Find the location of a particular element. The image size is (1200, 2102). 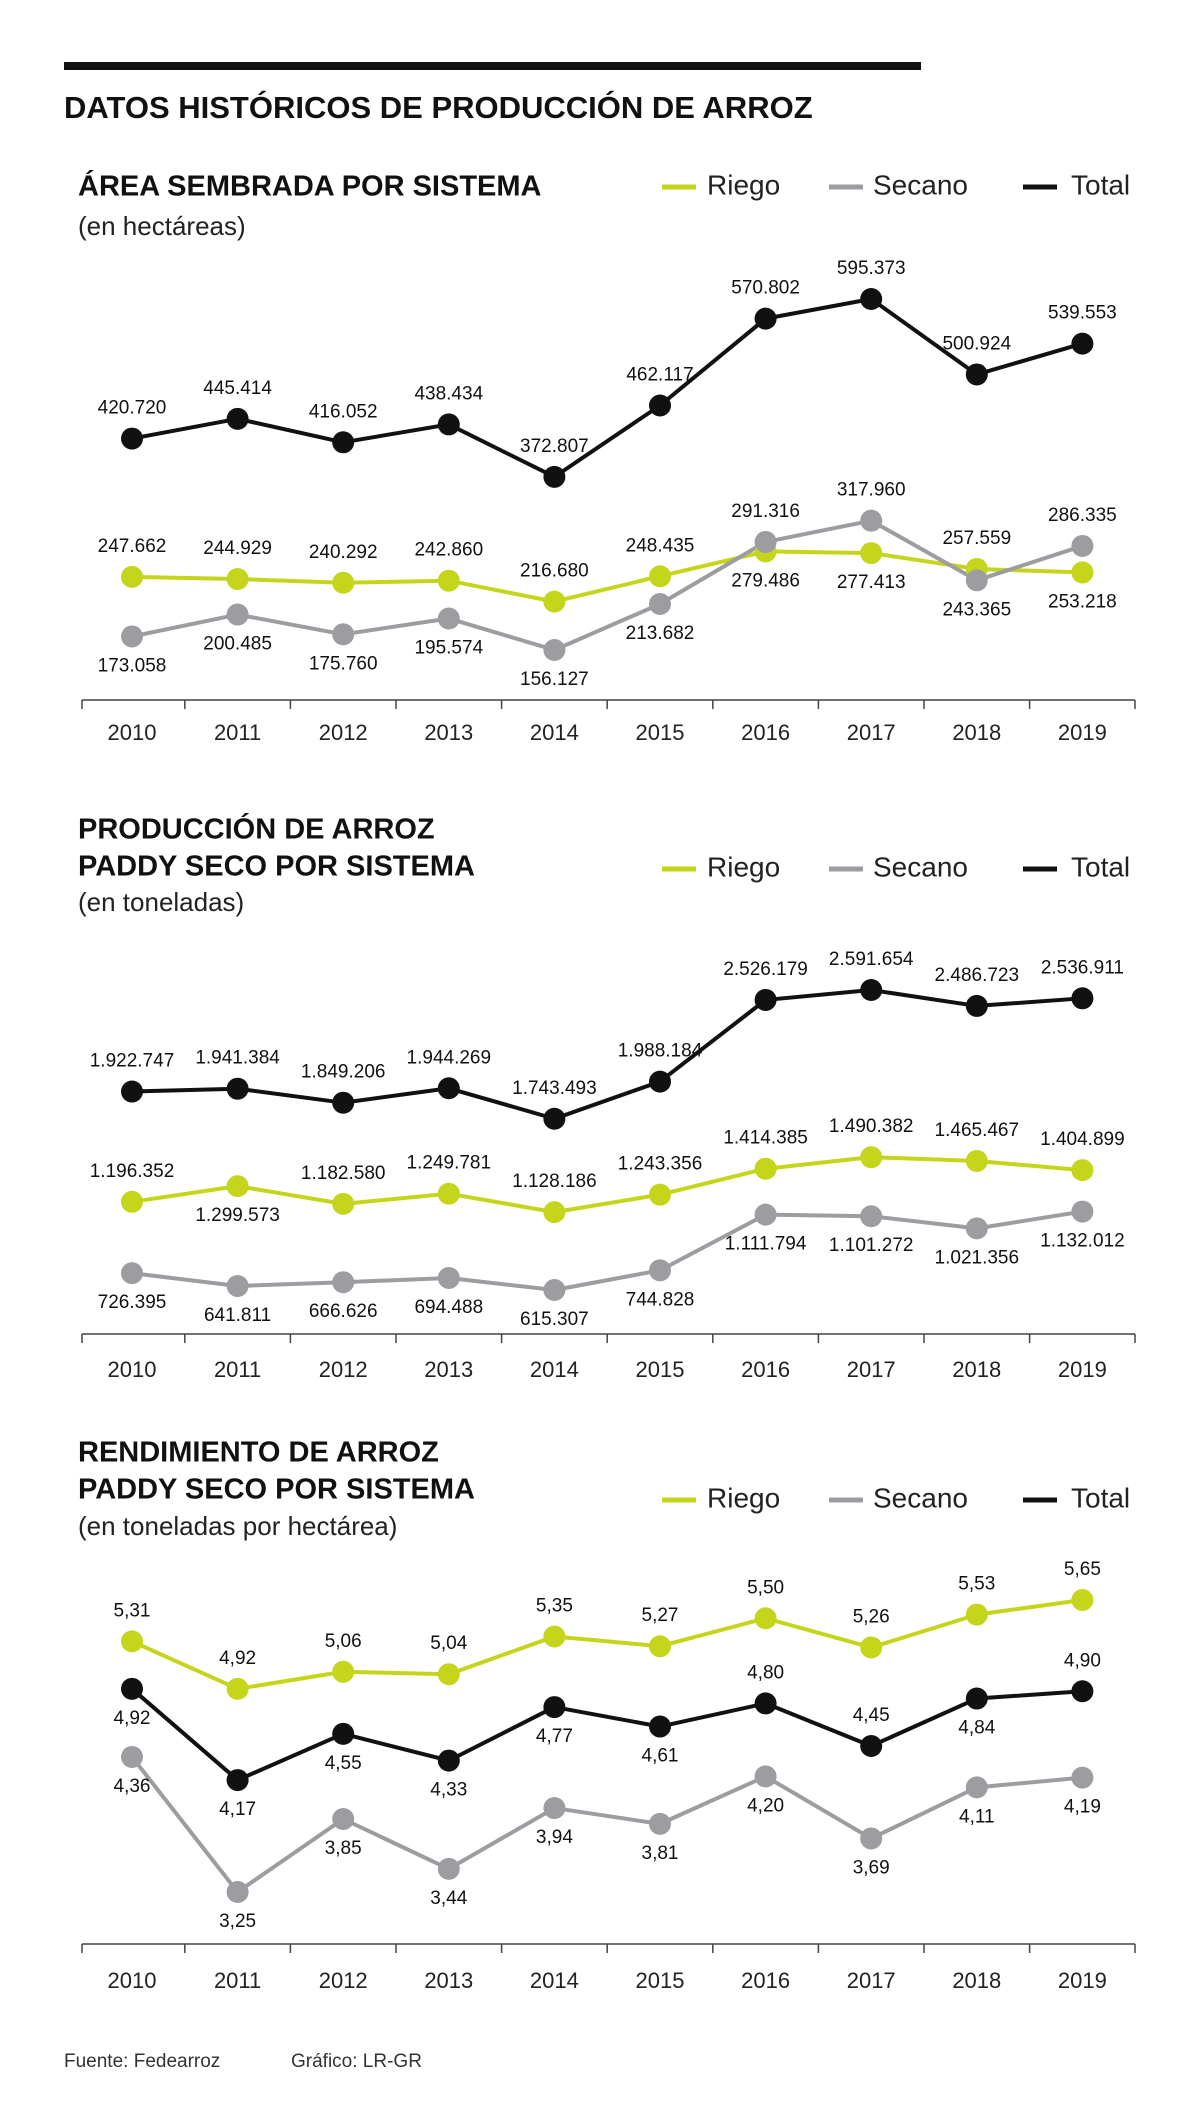

data-label: 1.196.352 is located at coordinates (132, 1171).